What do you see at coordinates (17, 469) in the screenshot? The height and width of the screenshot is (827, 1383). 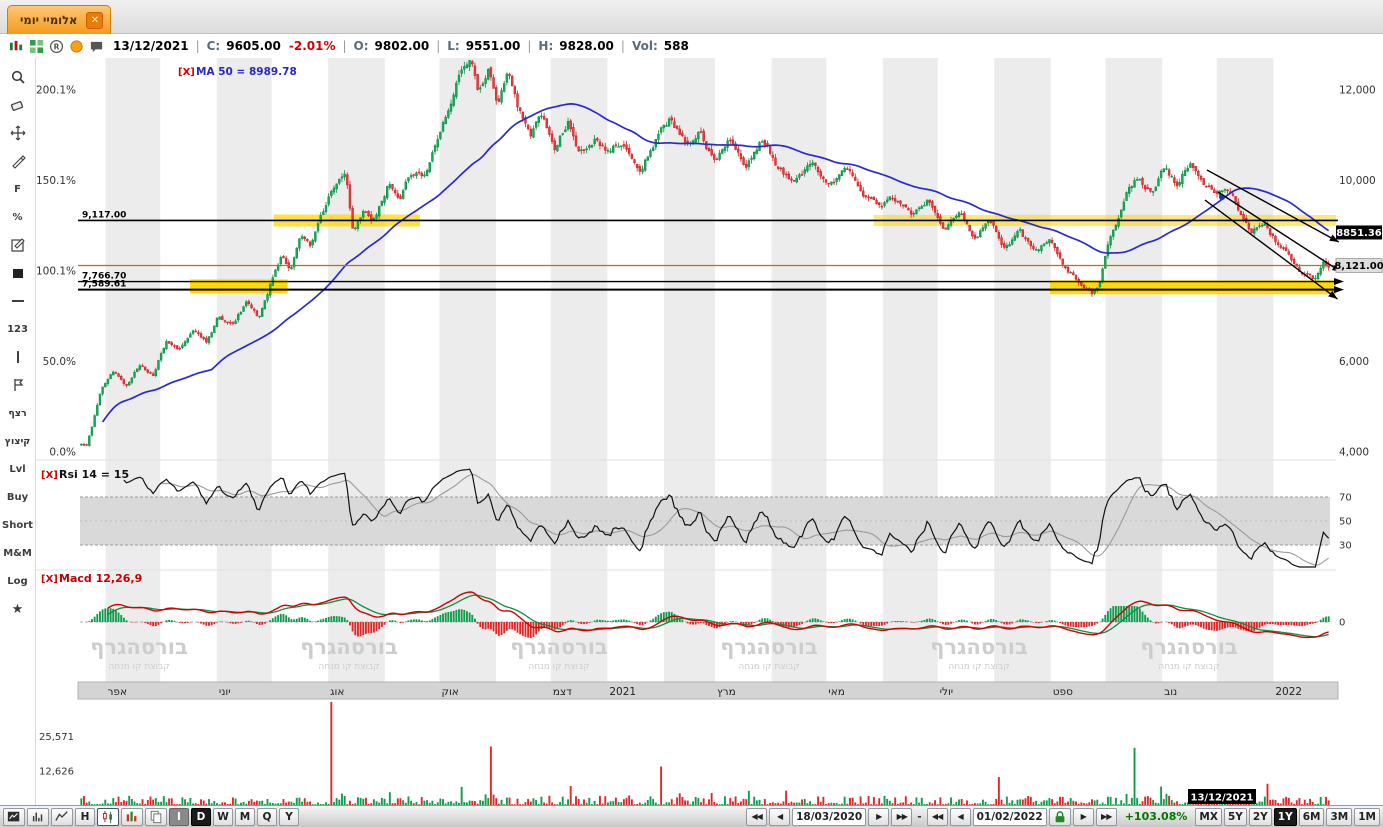 I see `level-tool: Lvl` at bounding box center [17, 469].